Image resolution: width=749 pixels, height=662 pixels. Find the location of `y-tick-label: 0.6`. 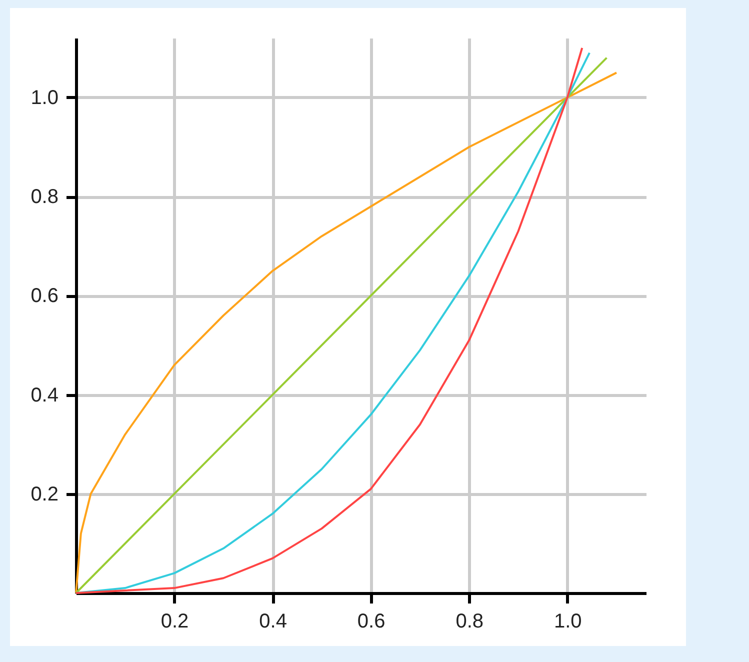

y-tick-label: 0.6 is located at coordinates (44, 296).